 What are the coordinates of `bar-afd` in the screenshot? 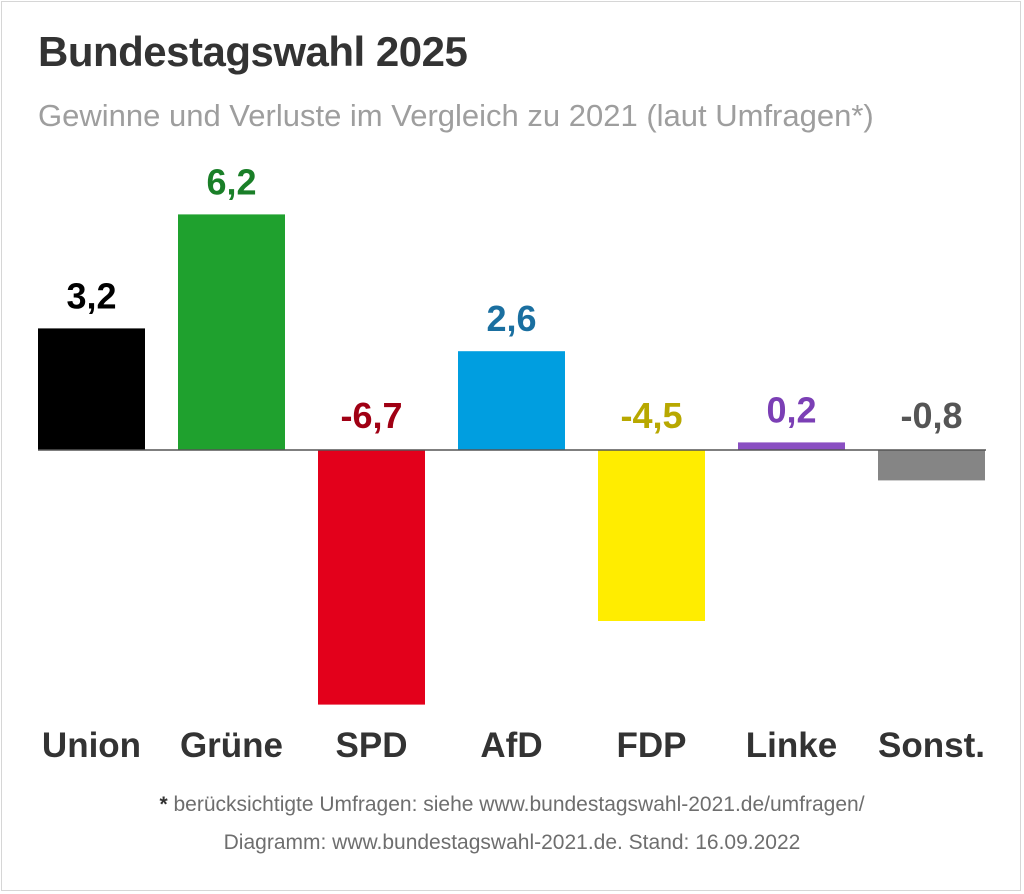 It's located at (511, 400).